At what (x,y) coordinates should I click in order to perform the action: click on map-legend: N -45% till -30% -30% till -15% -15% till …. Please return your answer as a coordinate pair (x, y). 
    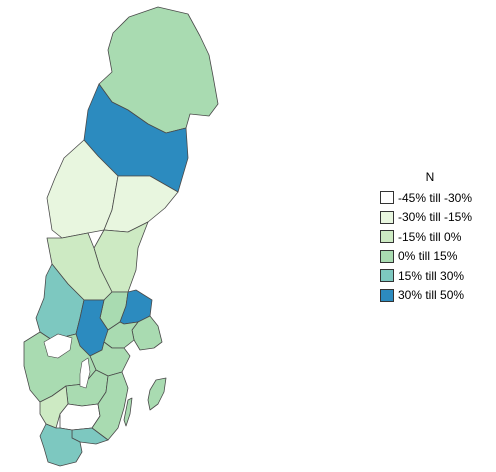
    Looking at the image, I should click on (438, 237).